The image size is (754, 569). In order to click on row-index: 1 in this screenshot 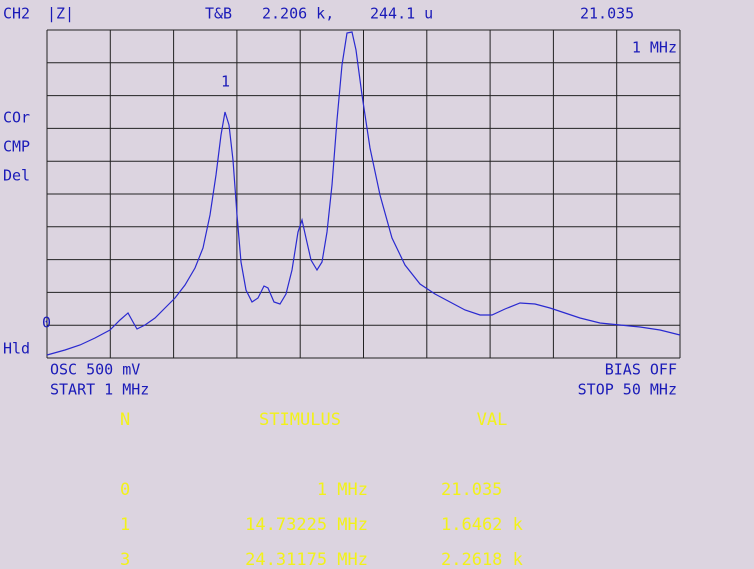, I will do `click(125, 525)`.